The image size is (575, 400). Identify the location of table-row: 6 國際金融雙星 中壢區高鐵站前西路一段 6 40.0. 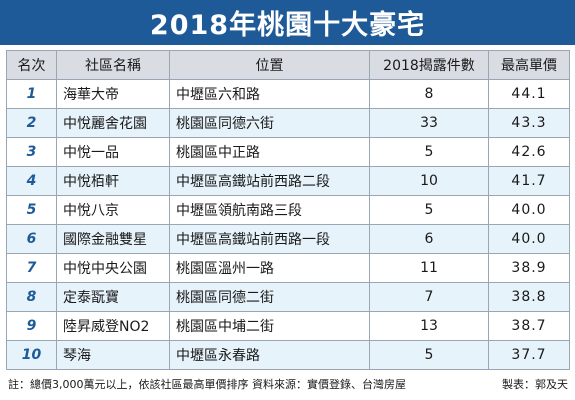
(288, 239).